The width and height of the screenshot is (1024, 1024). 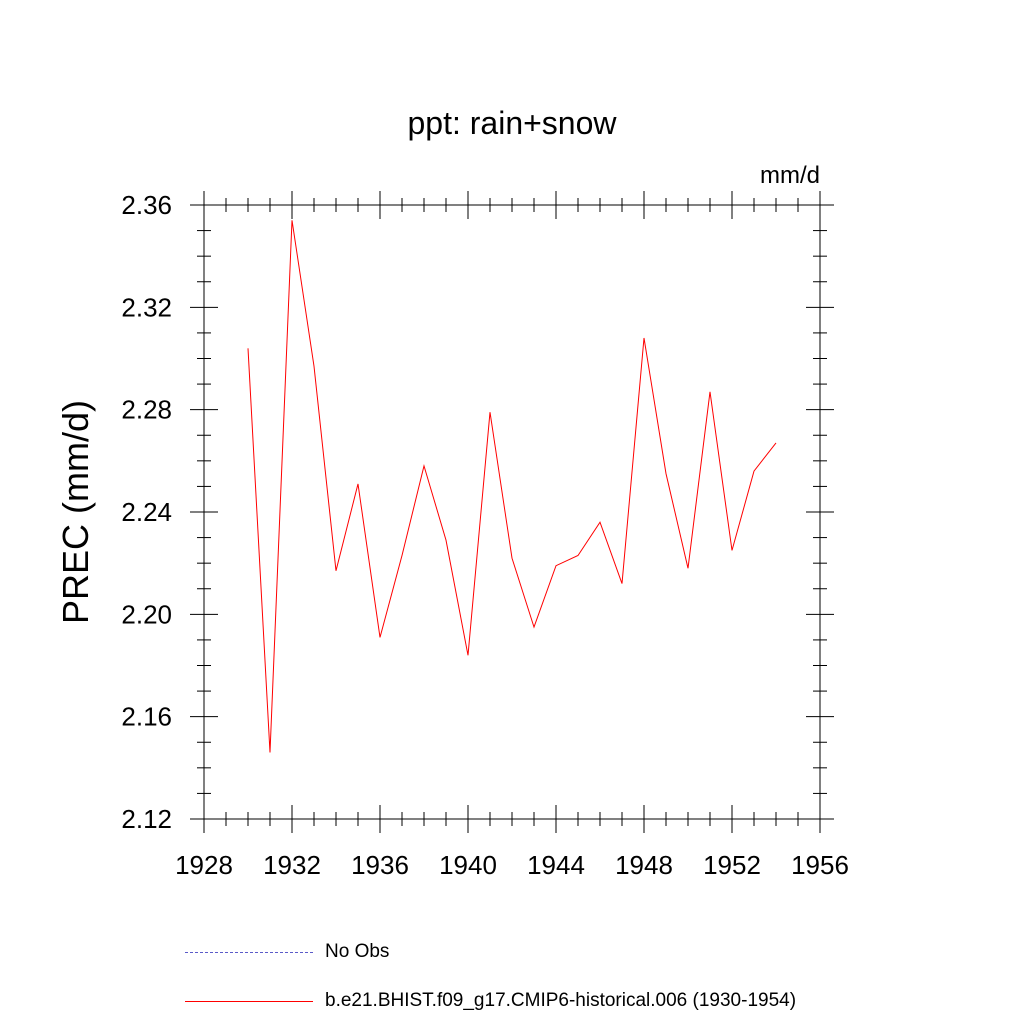 What do you see at coordinates (820, 865) in the screenshot?
I see `x-tick-label: 1956` at bounding box center [820, 865].